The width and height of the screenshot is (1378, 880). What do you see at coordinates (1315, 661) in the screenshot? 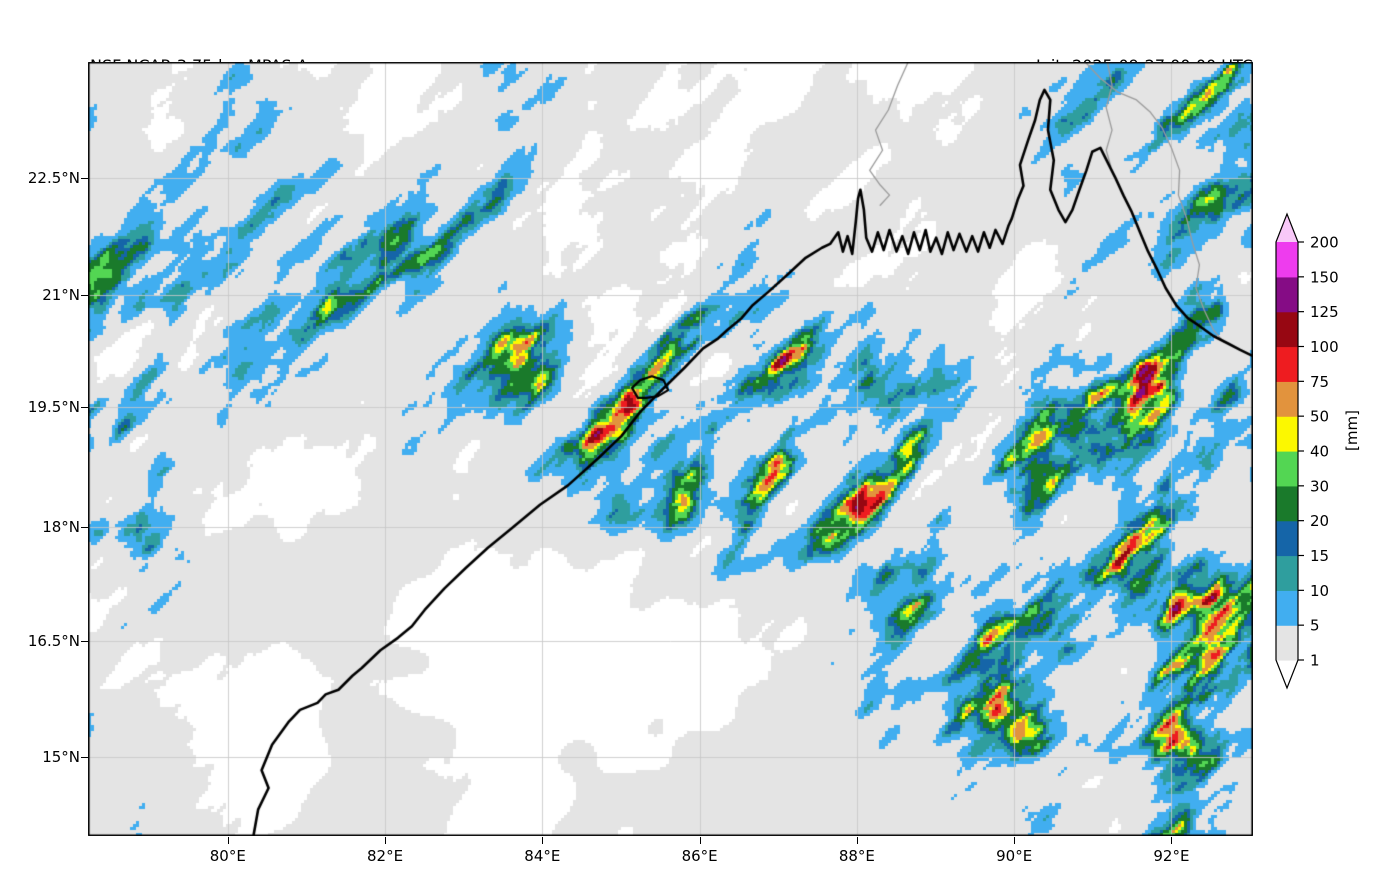
I see `colorbar-tick-label: 1` at bounding box center [1315, 661].